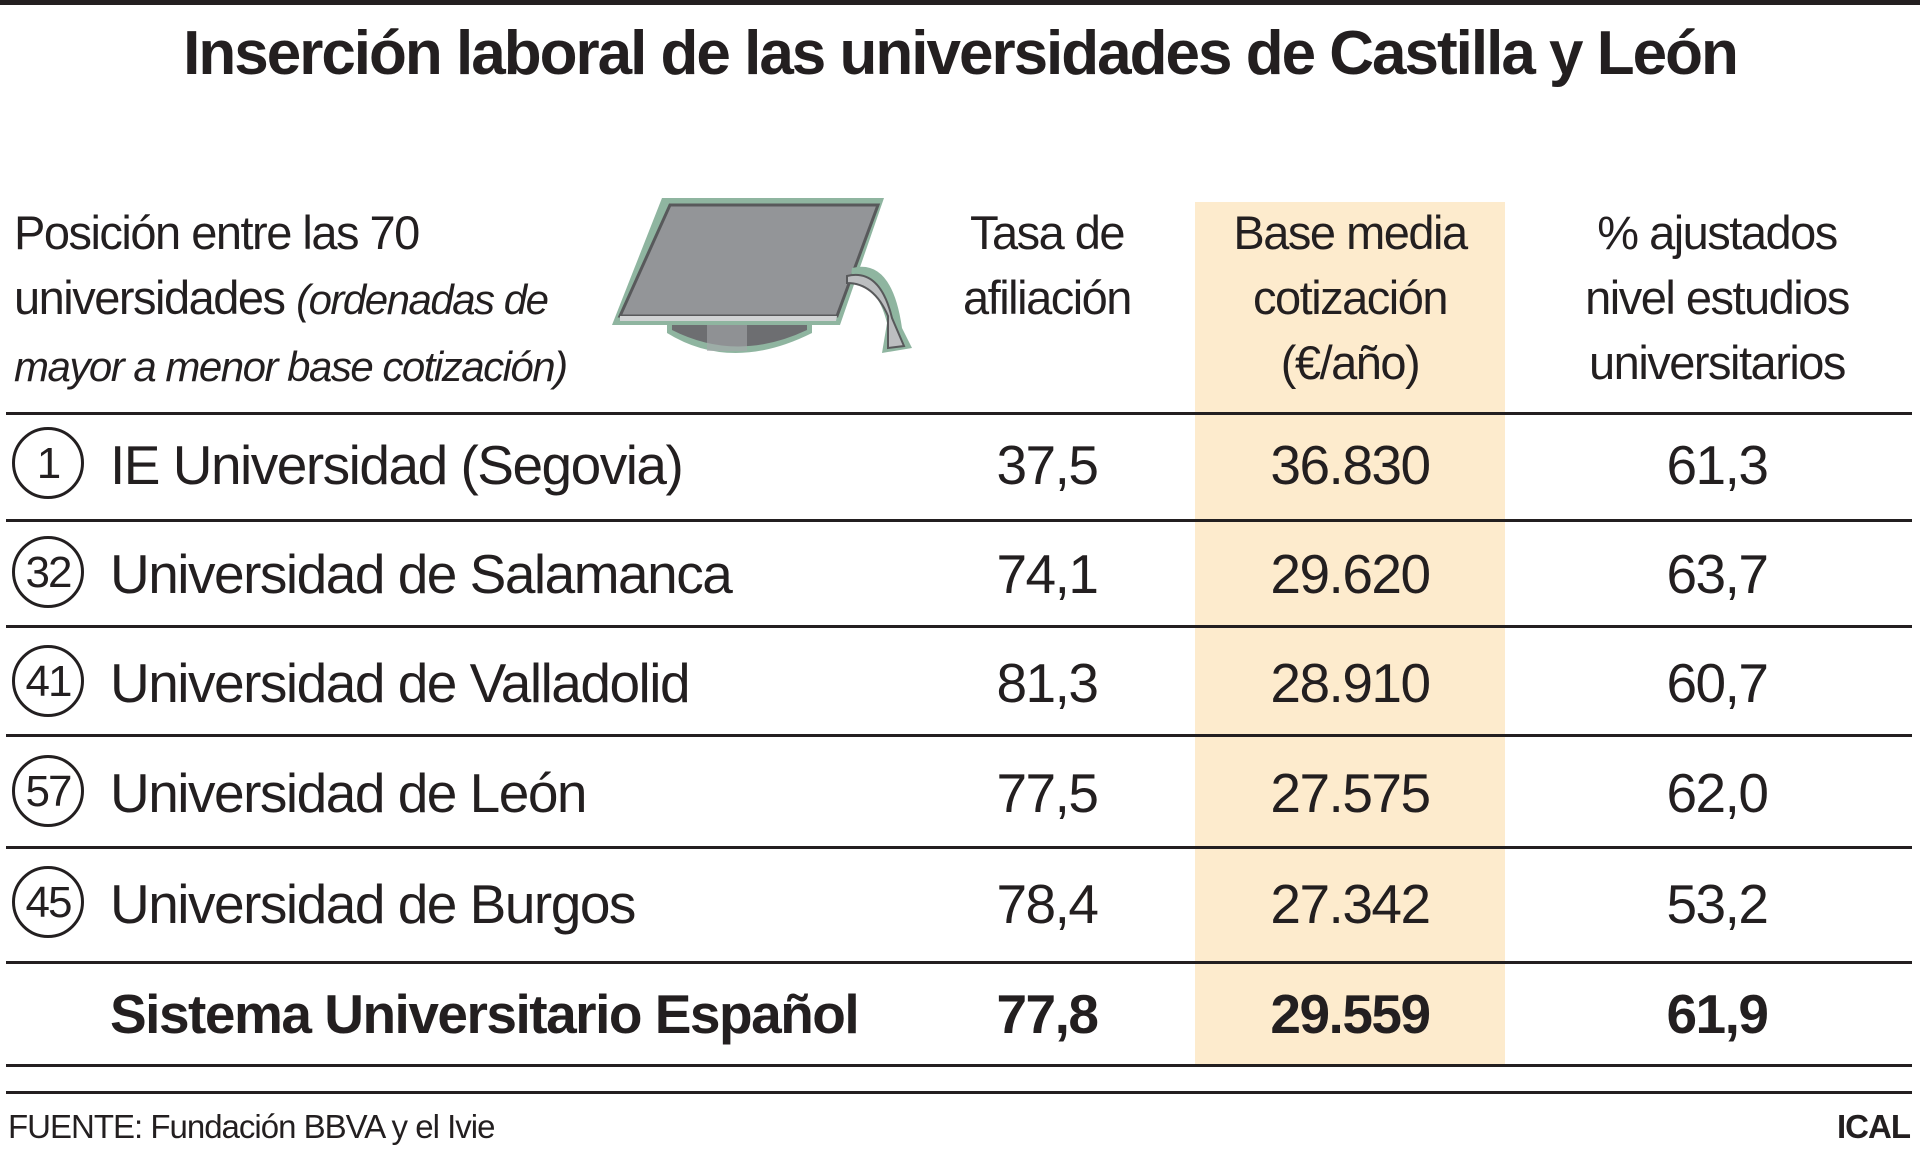 This screenshot has width=1920, height=1161. Describe the element at coordinates (1717, 465) in the screenshot. I see `adjusted-value: 61,3` at that location.